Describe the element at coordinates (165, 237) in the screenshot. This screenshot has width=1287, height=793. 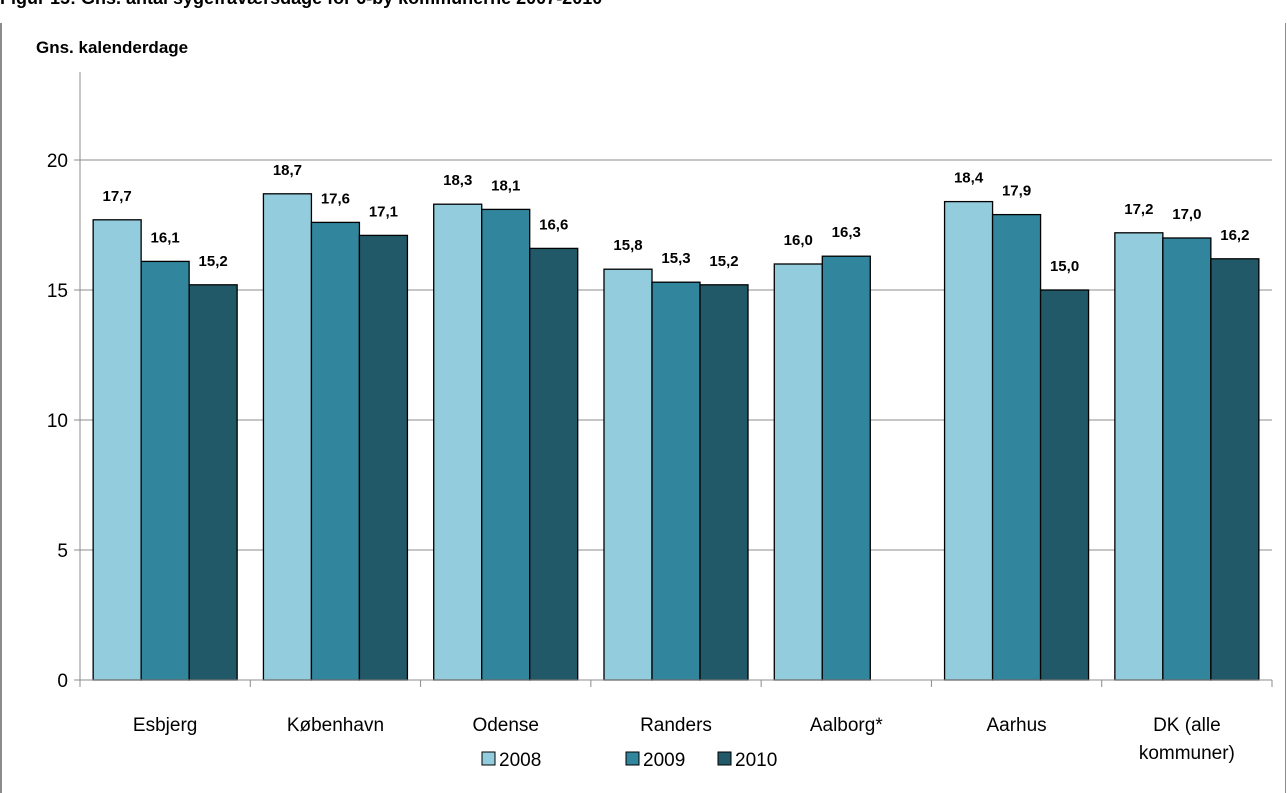
I see `data-label: 16,1` at that location.